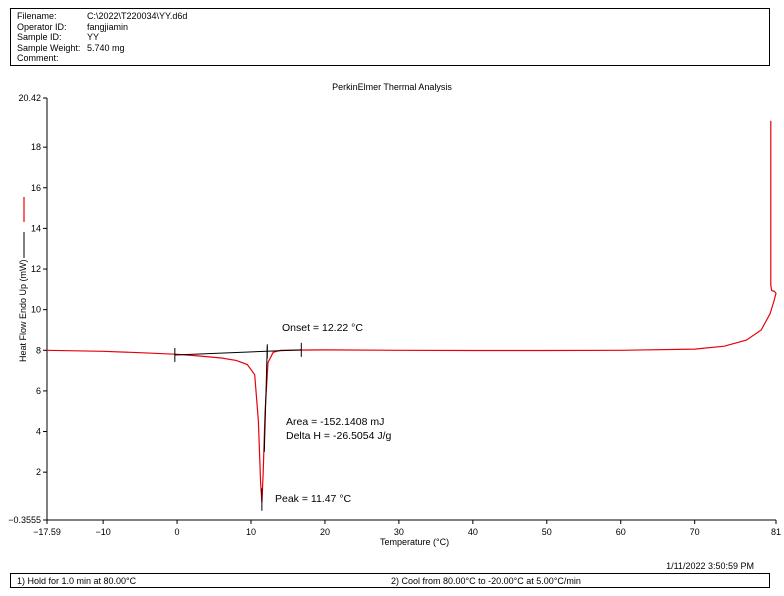 This screenshot has height=596, width=784. I want to click on x-tick-label: 40, so click(473, 532).